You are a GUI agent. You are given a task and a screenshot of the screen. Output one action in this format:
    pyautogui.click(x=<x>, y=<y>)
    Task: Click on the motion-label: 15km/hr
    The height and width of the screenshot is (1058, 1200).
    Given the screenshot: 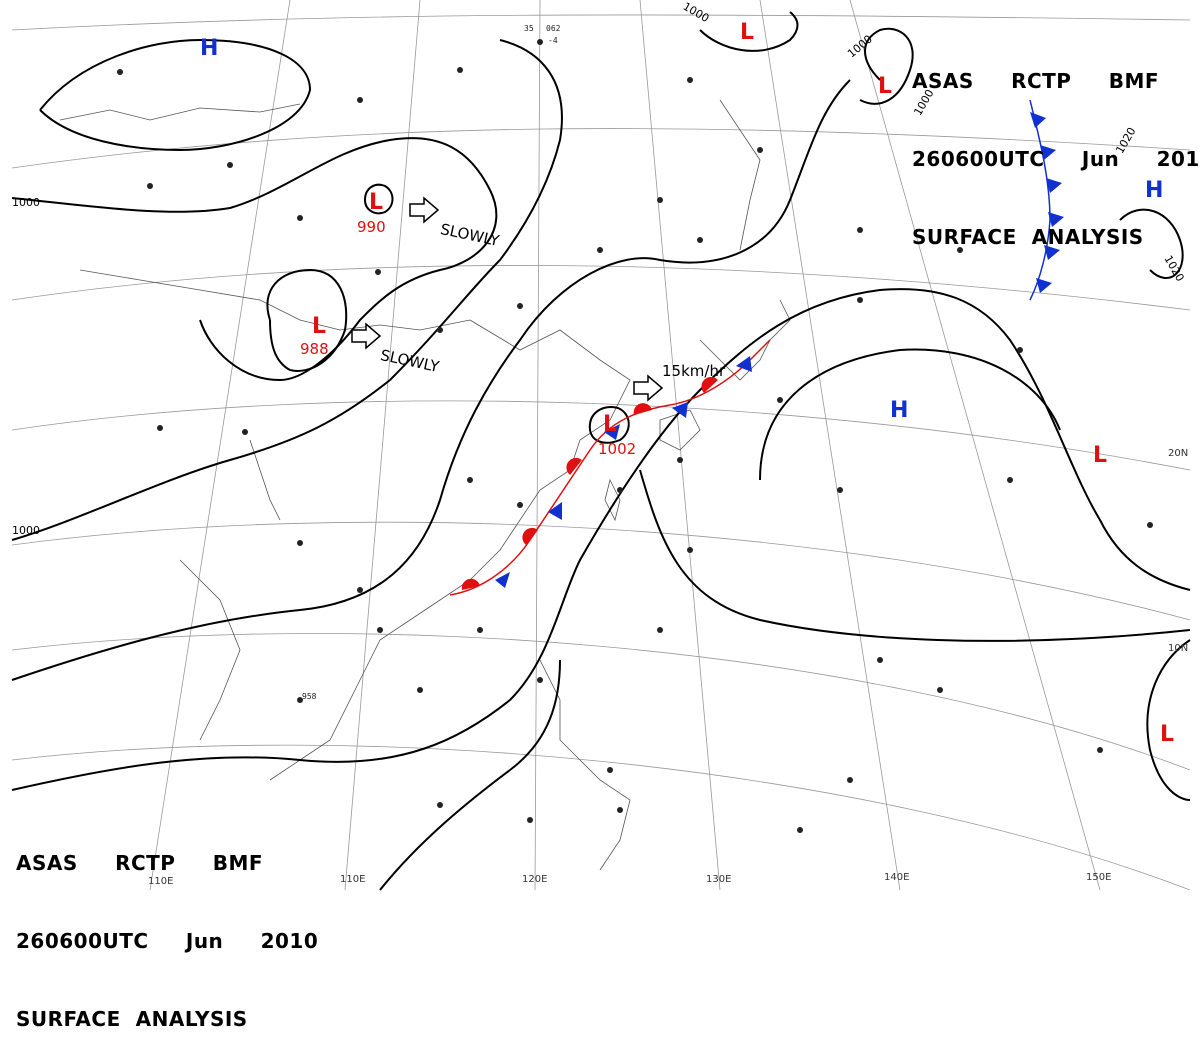 What is the action you would take?
    pyautogui.click(x=694, y=371)
    